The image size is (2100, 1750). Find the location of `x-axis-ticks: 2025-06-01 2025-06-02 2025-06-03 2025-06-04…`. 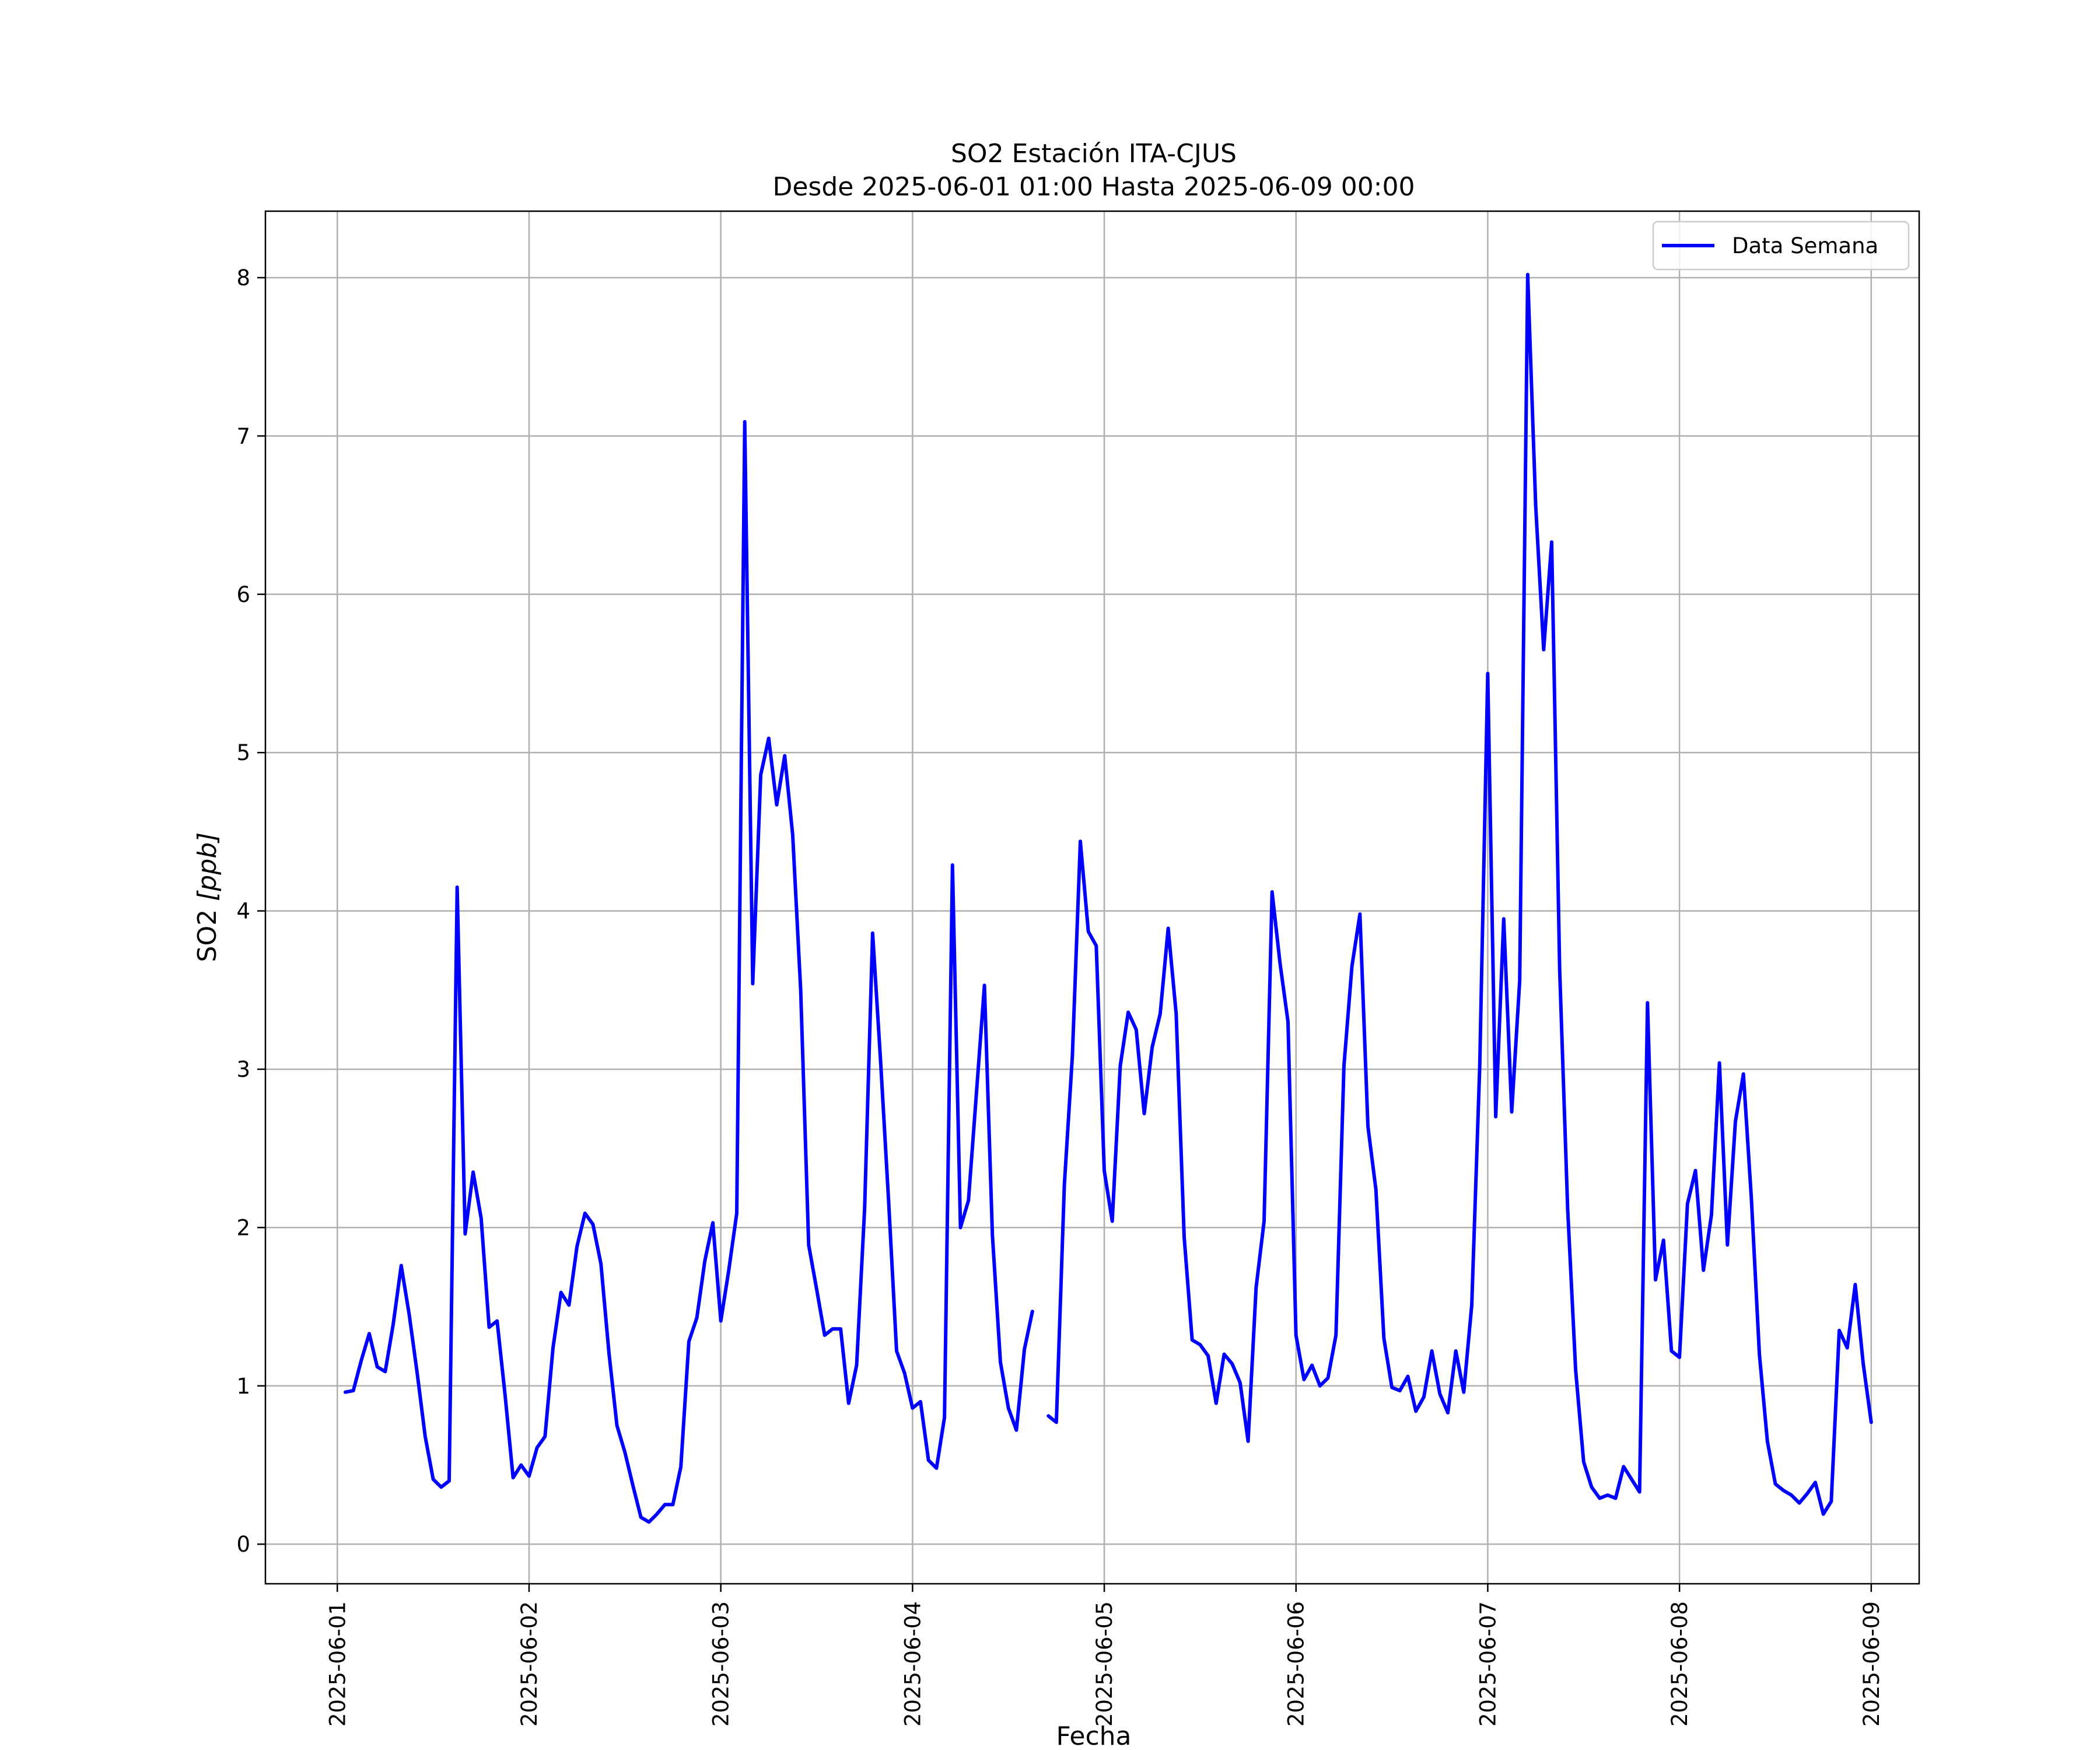

x-axis-ticks: 2025-06-01 2025-06-02 2025-06-03 2025-06-04… is located at coordinates (1104, 1655).